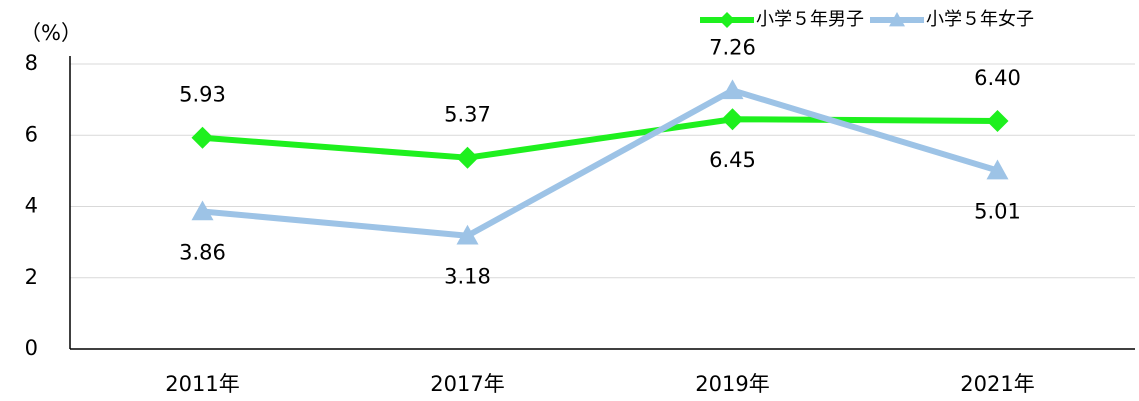  Describe the element at coordinates (31, 63) in the screenshot. I see `y-tick-label: 8` at that location.